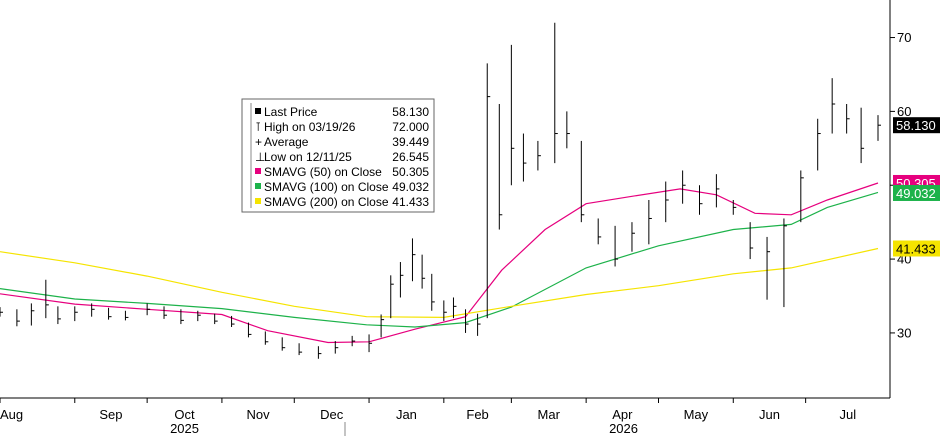  I want to click on x-tick-label: May, so click(696, 414).